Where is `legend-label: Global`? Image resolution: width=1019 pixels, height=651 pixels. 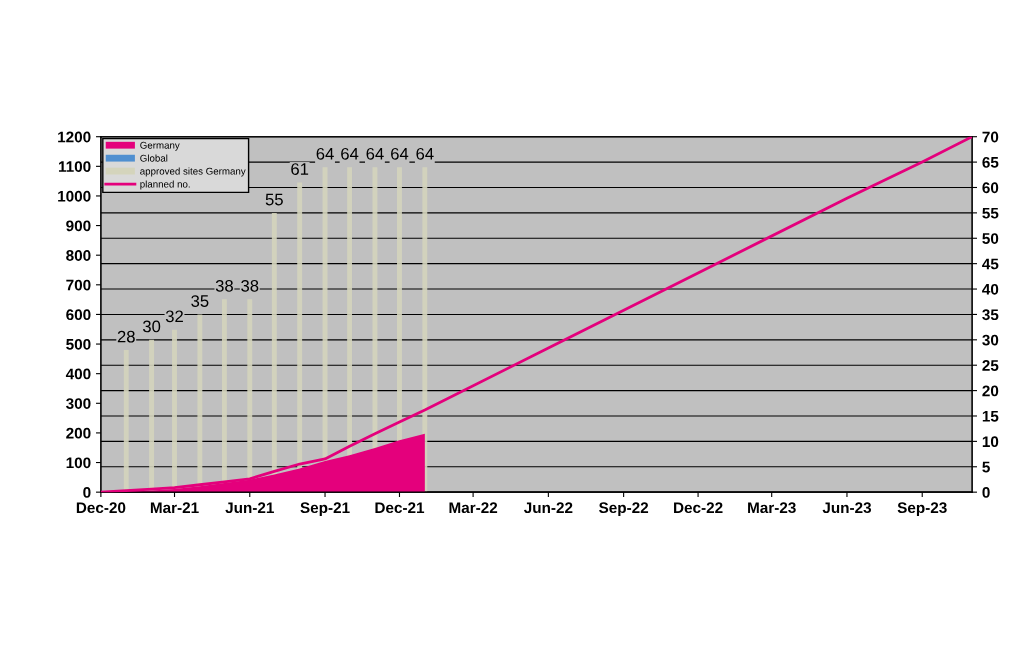 legend-label: Global is located at coordinates (154, 158).